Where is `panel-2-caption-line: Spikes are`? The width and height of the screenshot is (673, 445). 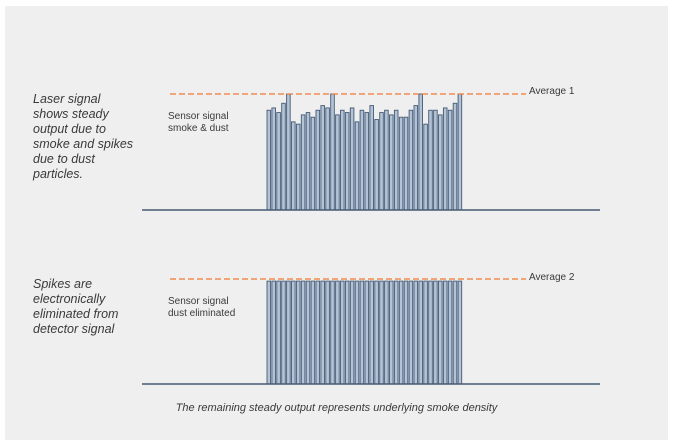 panel-2-caption-line: Spikes are is located at coordinates (63, 284).